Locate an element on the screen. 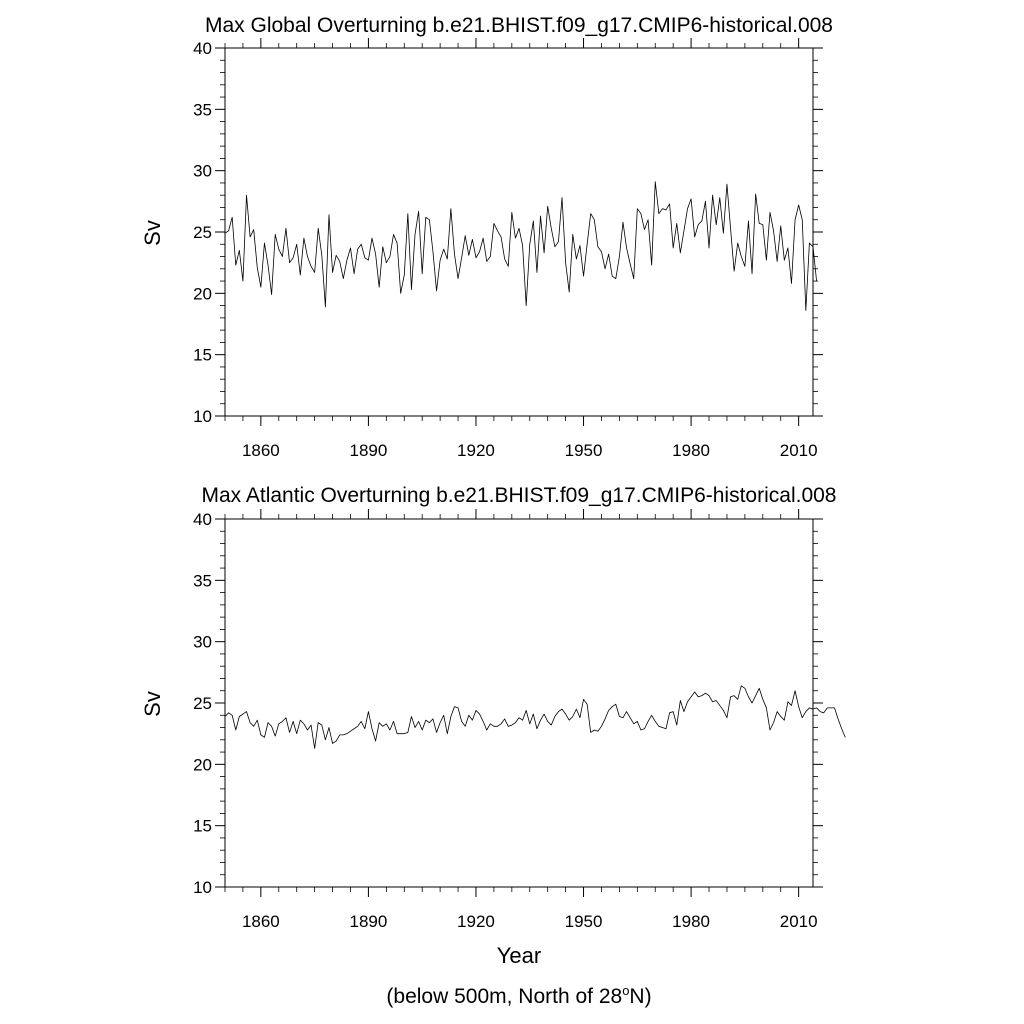 This screenshot has height=1024, width=1024. global-x-tick-label: 1980 is located at coordinates (691, 450).